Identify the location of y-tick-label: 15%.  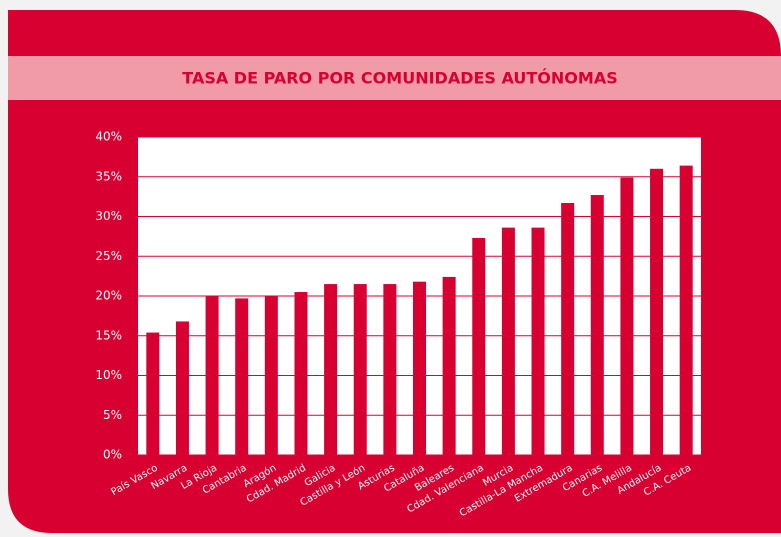
(108, 335).